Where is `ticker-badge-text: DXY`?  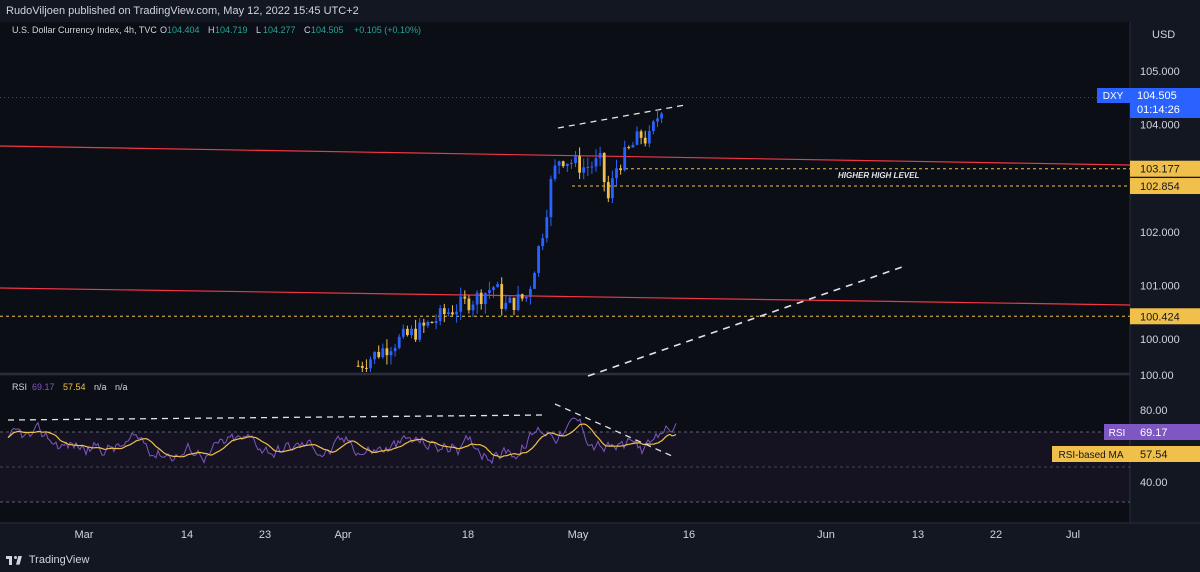
ticker-badge-text: DXY is located at coordinates (1113, 96).